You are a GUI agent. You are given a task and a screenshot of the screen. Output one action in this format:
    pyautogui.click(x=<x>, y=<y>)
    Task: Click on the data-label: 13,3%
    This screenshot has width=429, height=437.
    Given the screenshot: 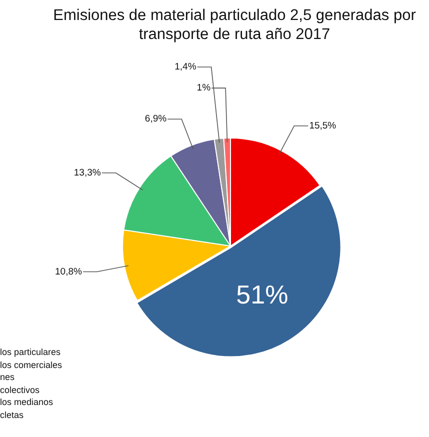 What is the action you would take?
    pyautogui.click(x=88, y=173)
    